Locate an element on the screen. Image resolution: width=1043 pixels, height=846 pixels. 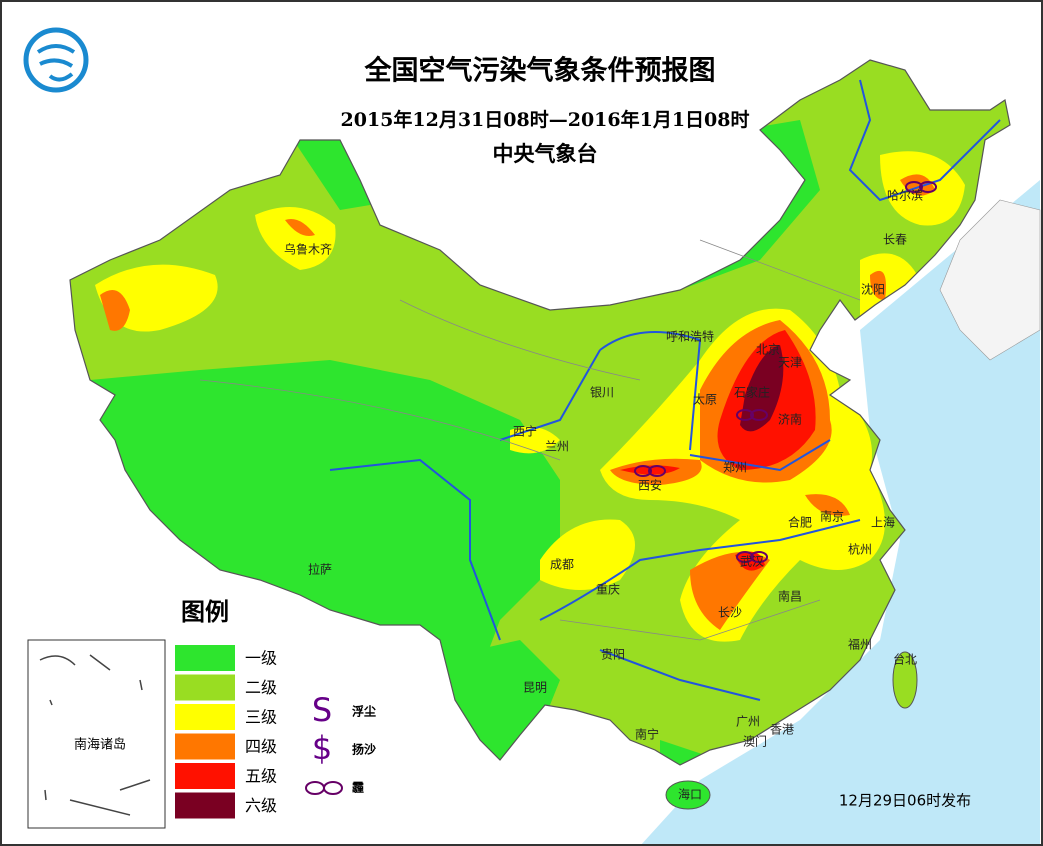
city-label: 杭州 is located at coordinates (860, 549).